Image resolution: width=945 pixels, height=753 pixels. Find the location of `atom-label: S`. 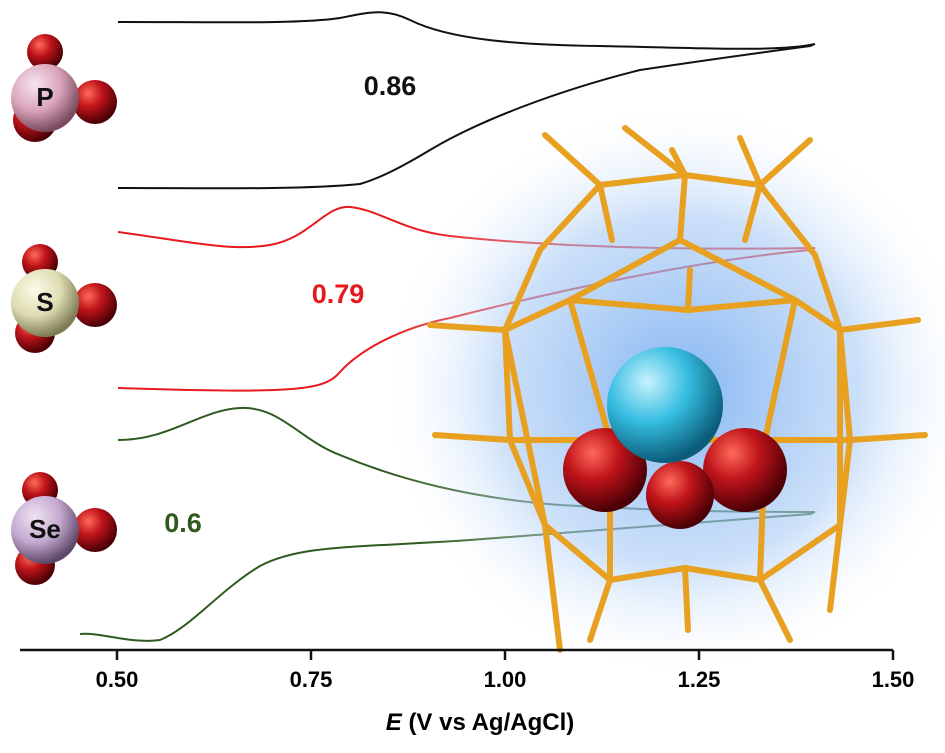

atom-label: S is located at coordinates (44, 302).